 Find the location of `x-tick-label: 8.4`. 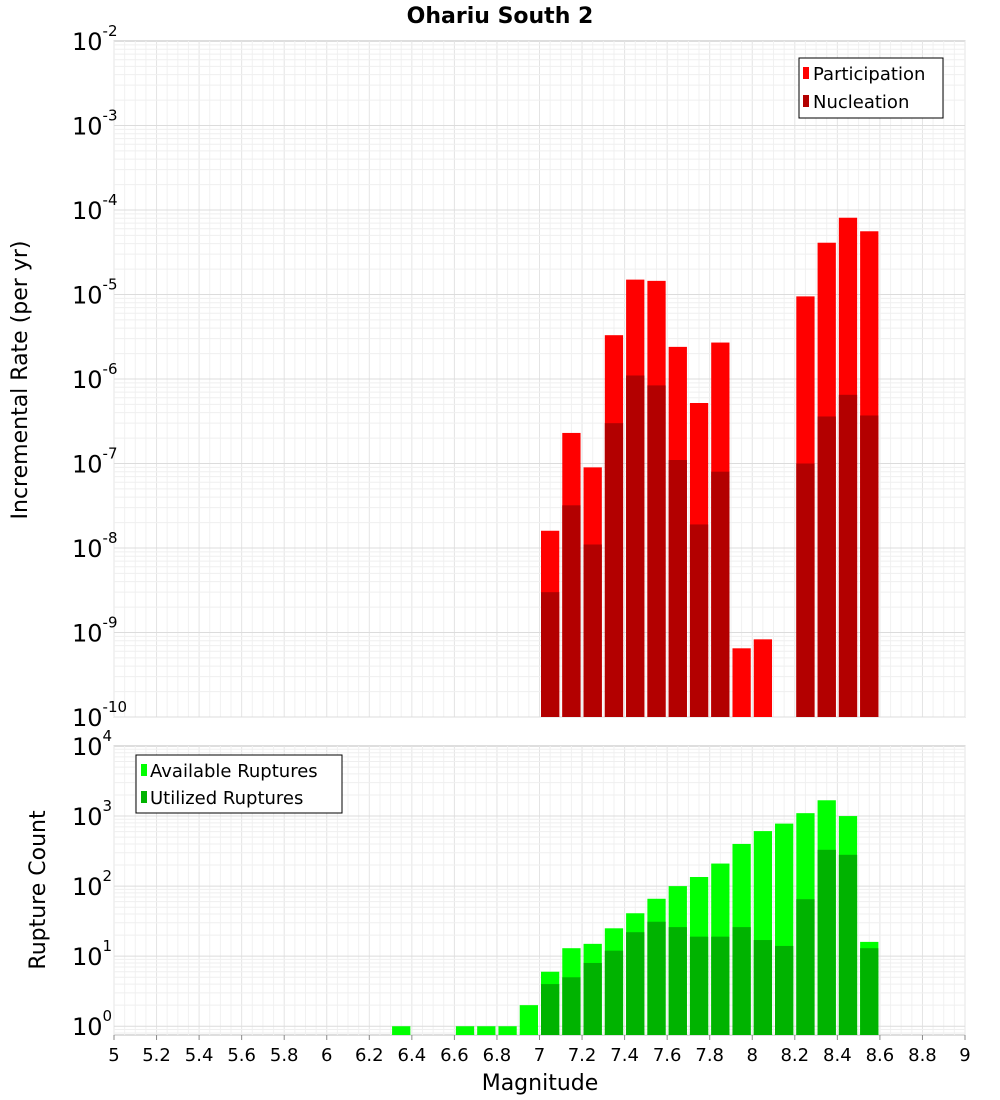

x-tick-label: 8.4 is located at coordinates (837, 1055).